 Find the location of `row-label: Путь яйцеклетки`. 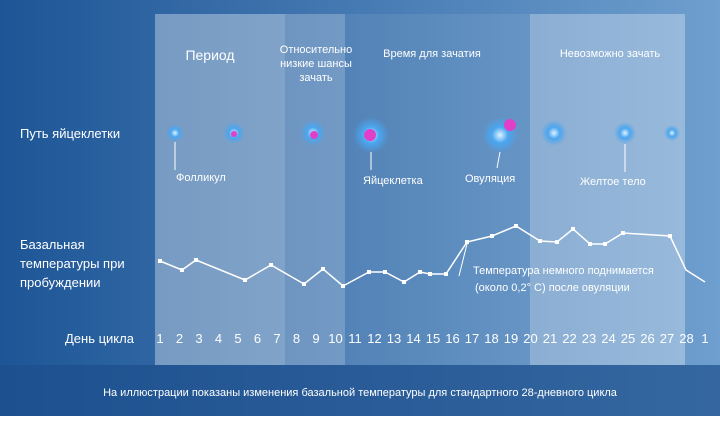

row-label: Путь яйцеклетки is located at coordinates (70, 133).